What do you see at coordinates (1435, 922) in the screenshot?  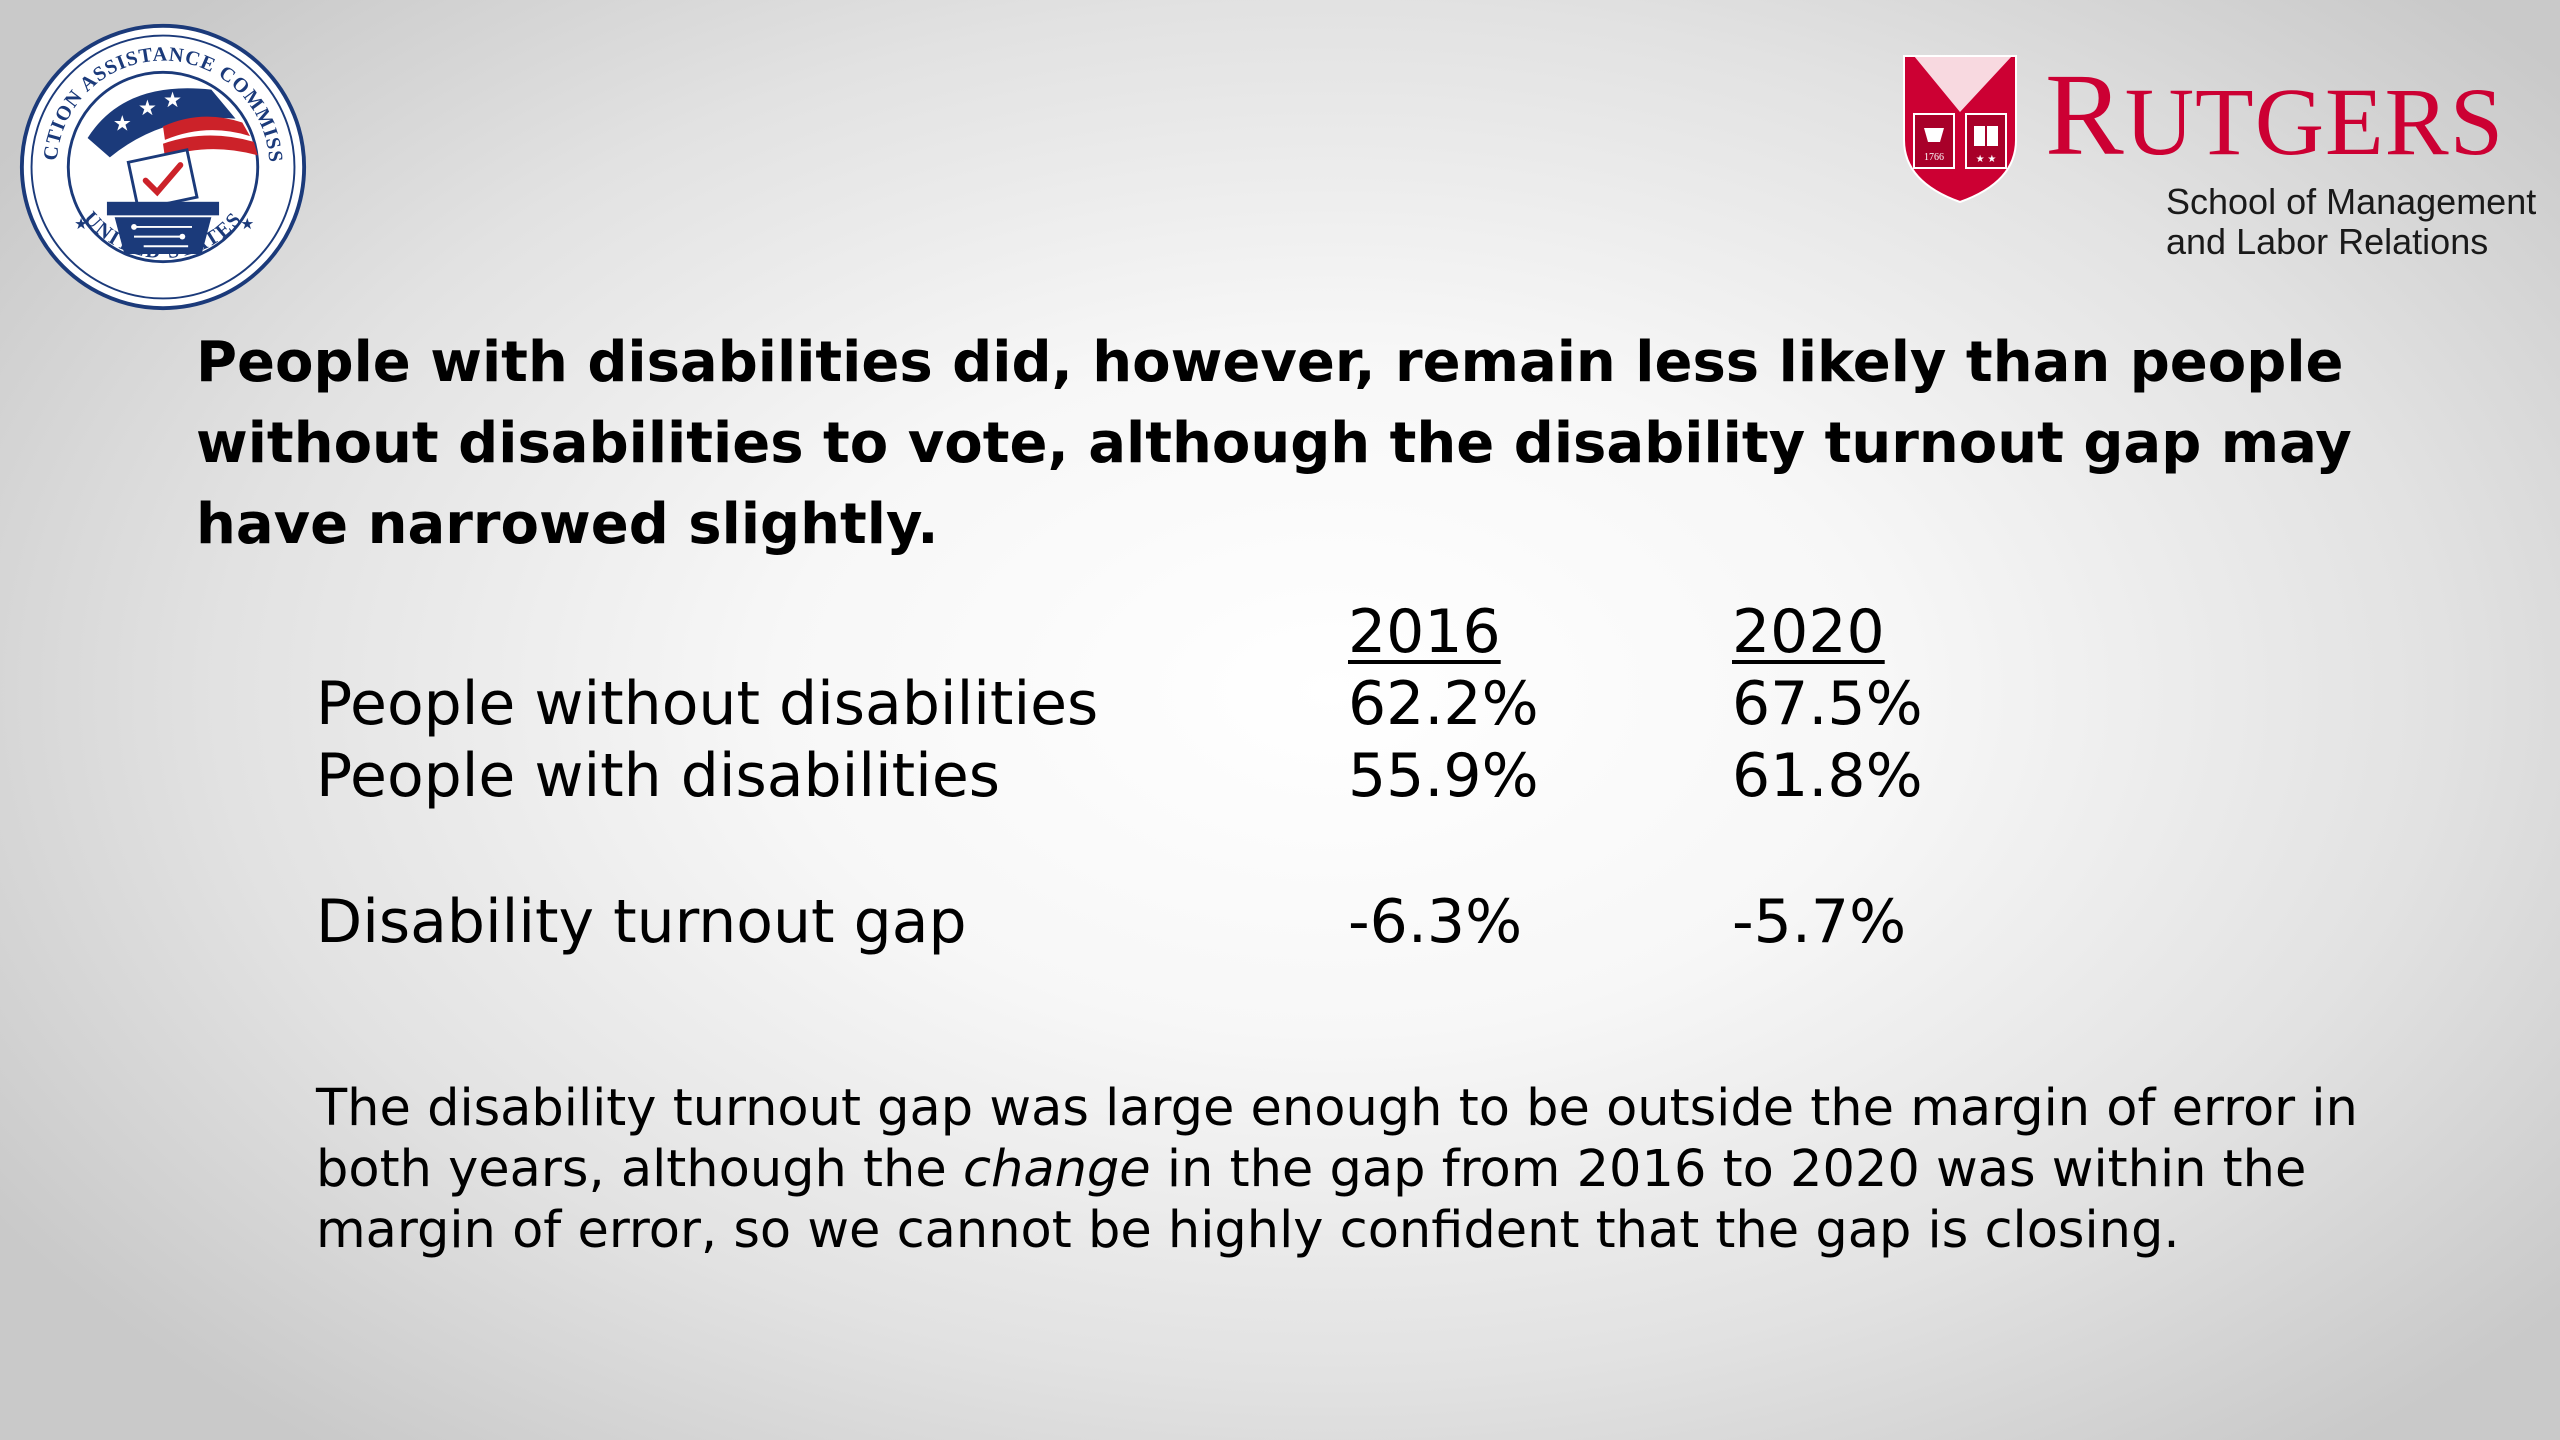 I see `value-gap-2016: -6.3%` at bounding box center [1435, 922].